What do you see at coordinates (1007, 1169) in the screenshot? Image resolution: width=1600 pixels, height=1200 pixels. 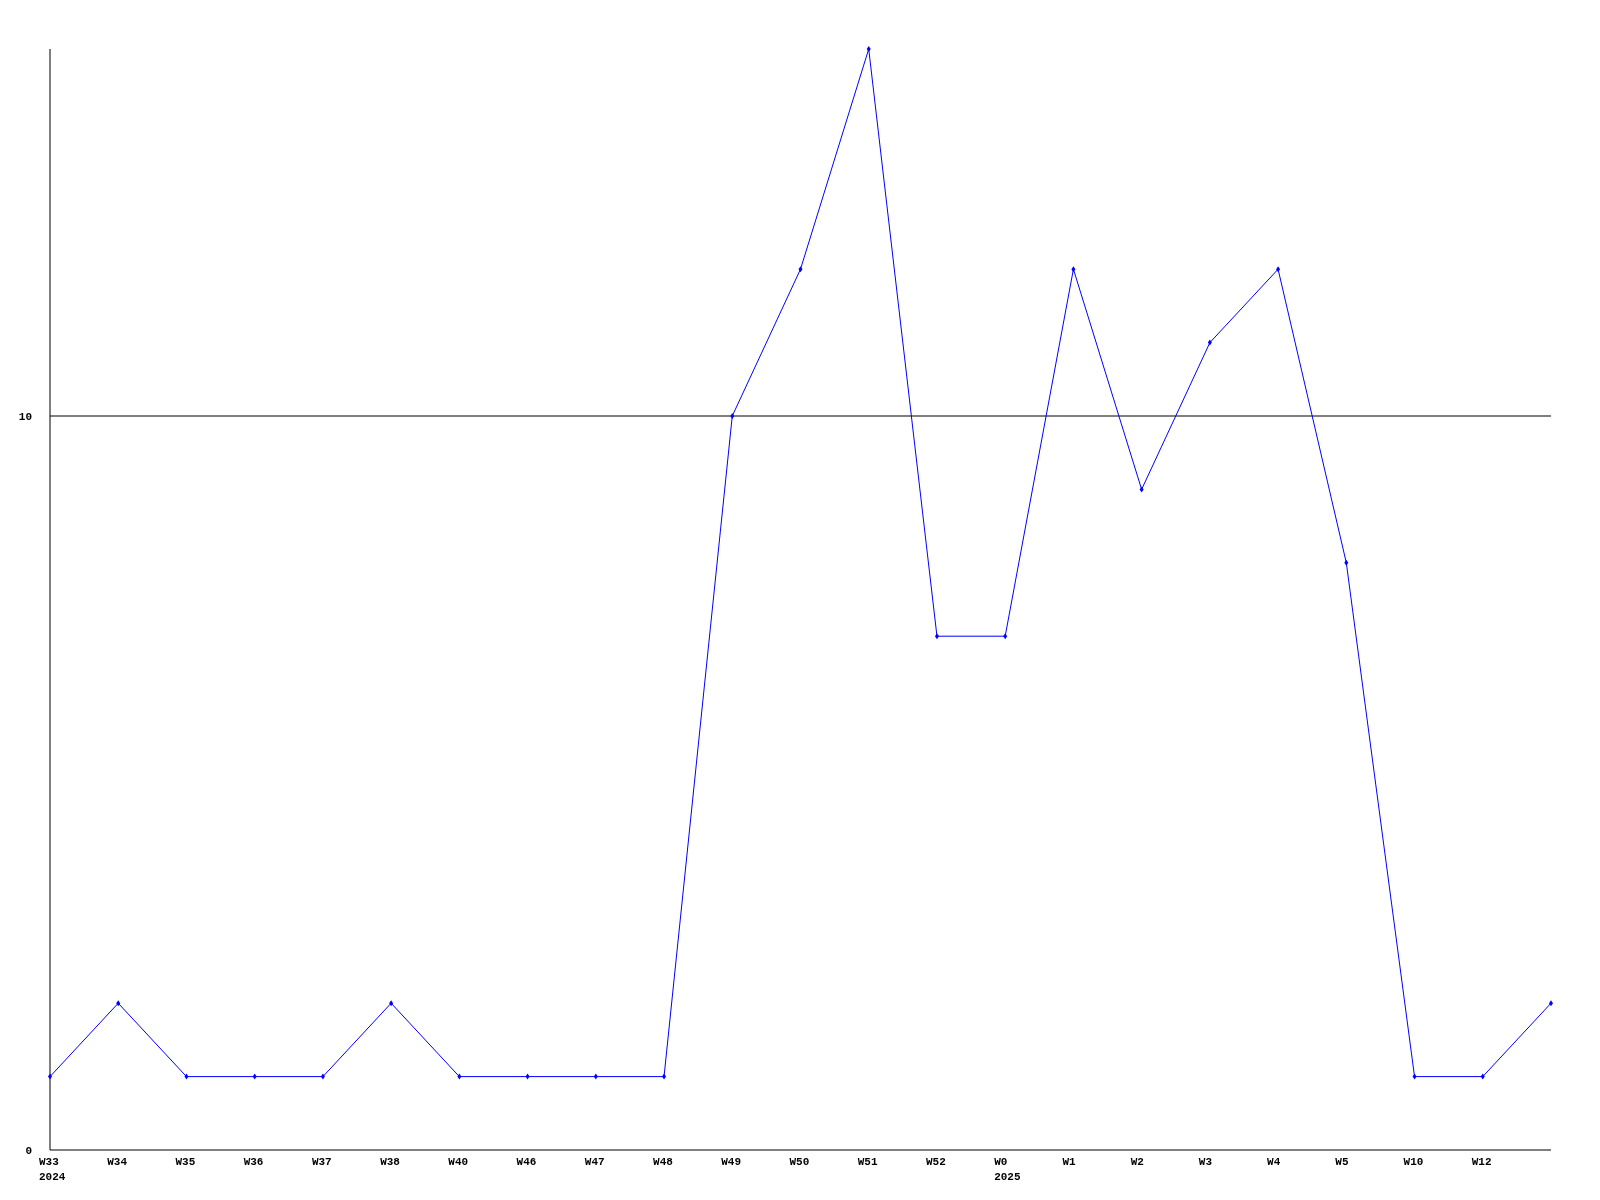 I see `x-tick-label: W0 2025` at bounding box center [1007, 1169].